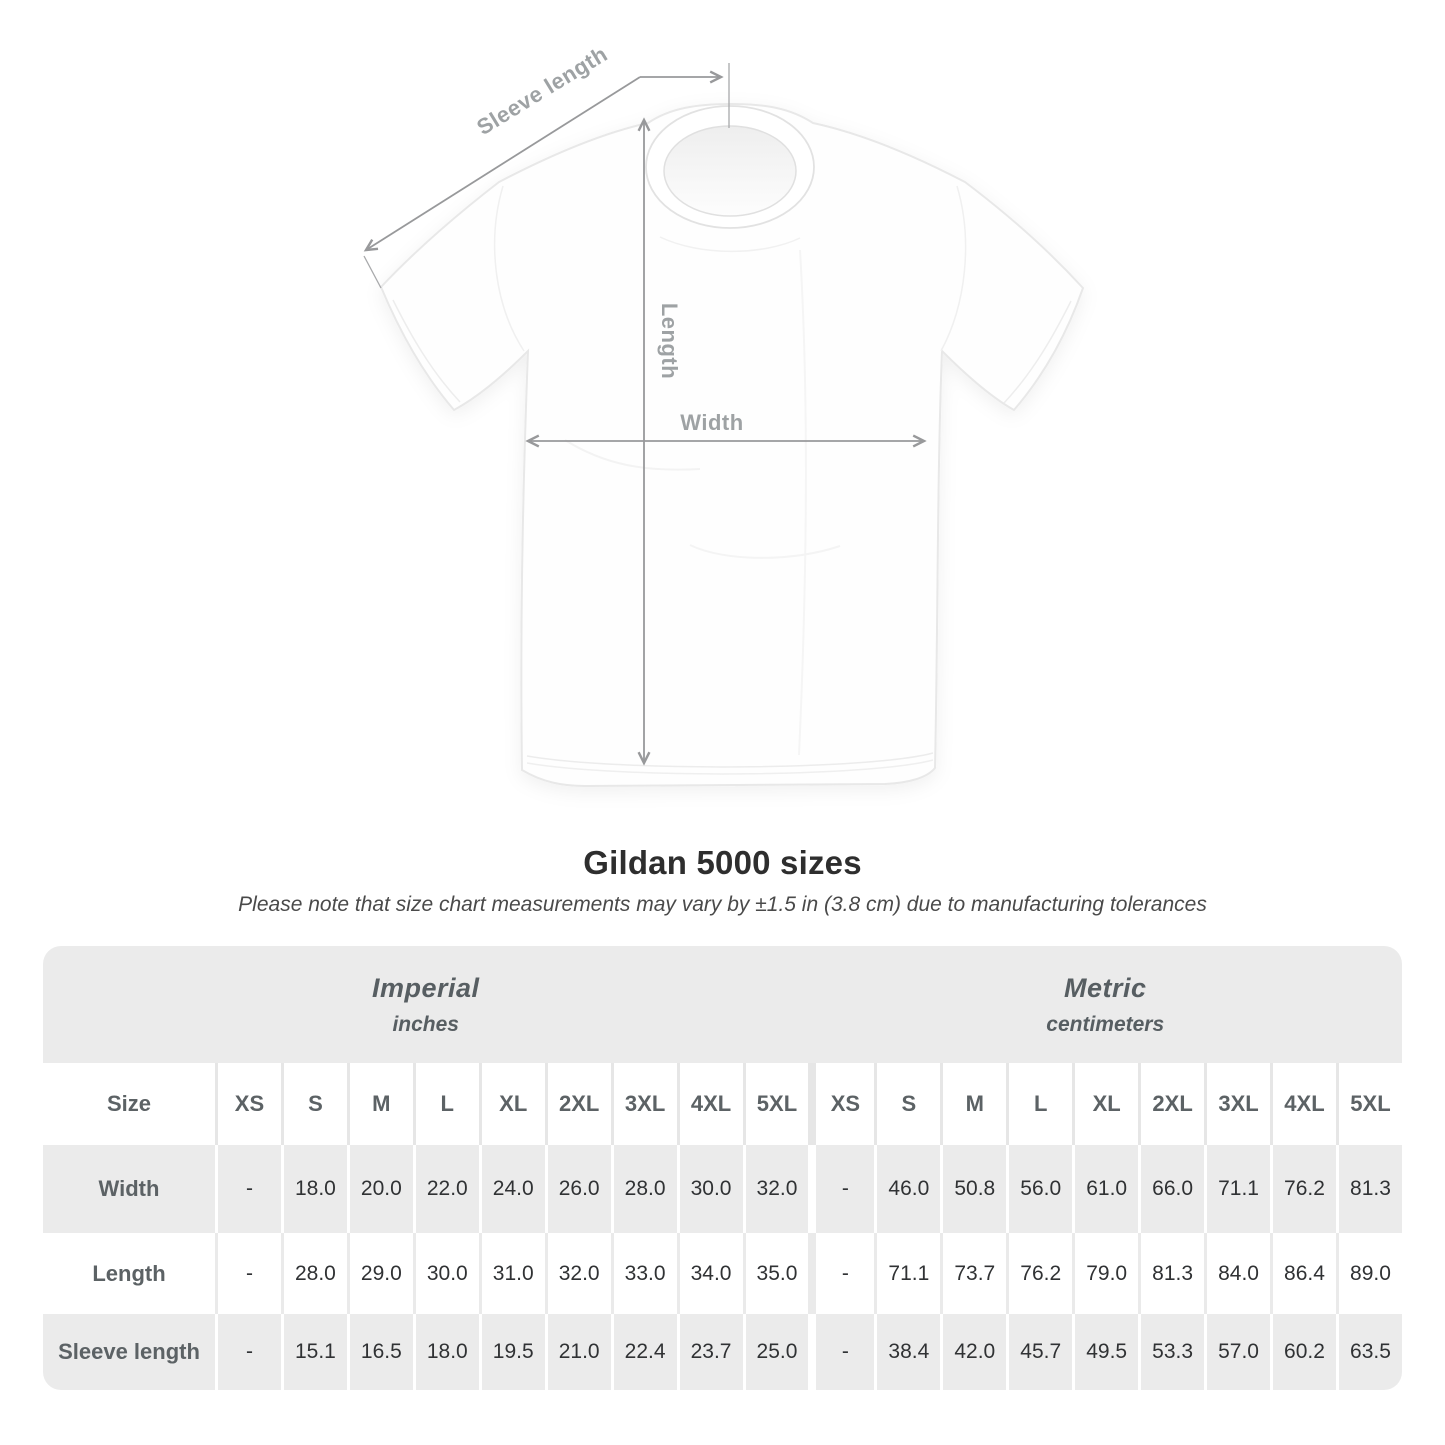 This screenshot has height=1445, width=1445. What do you see at coordinates (669, 341) in the screenshot?
I see `length-label: Length` at bounding box center [669, 341].